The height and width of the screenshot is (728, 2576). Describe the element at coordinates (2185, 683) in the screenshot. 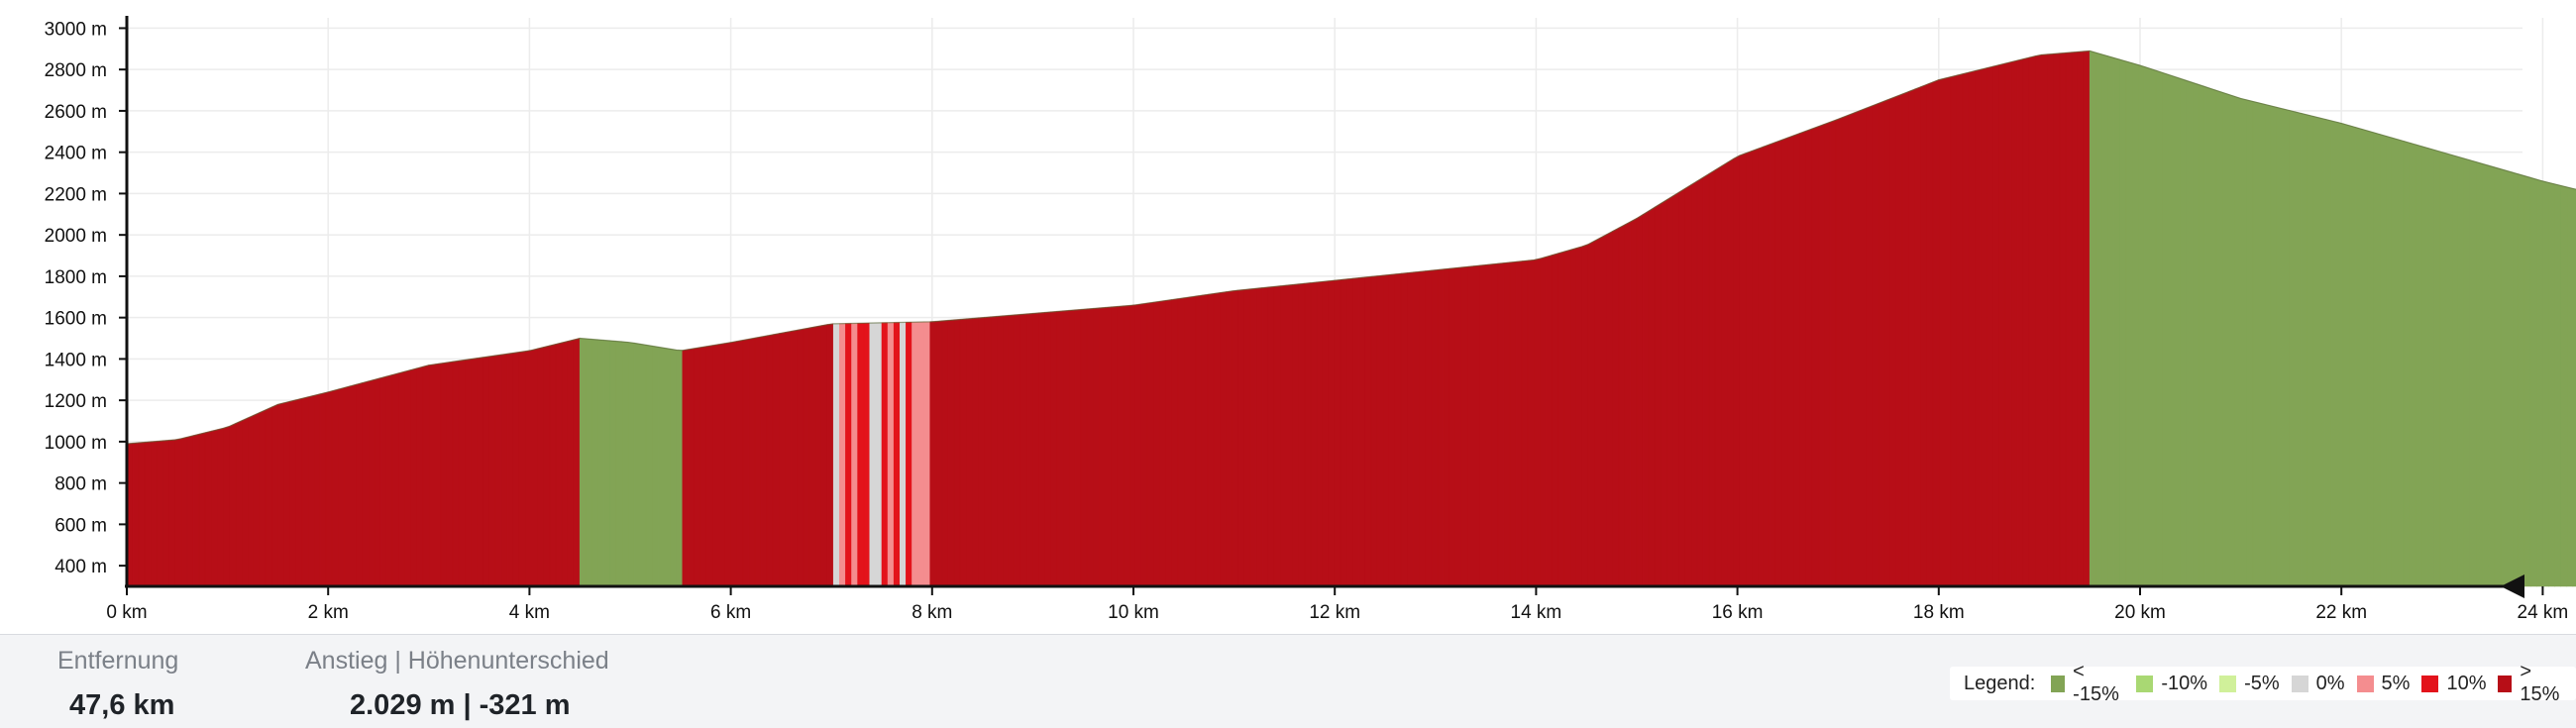

I see `legend-label: -10%` at that location.